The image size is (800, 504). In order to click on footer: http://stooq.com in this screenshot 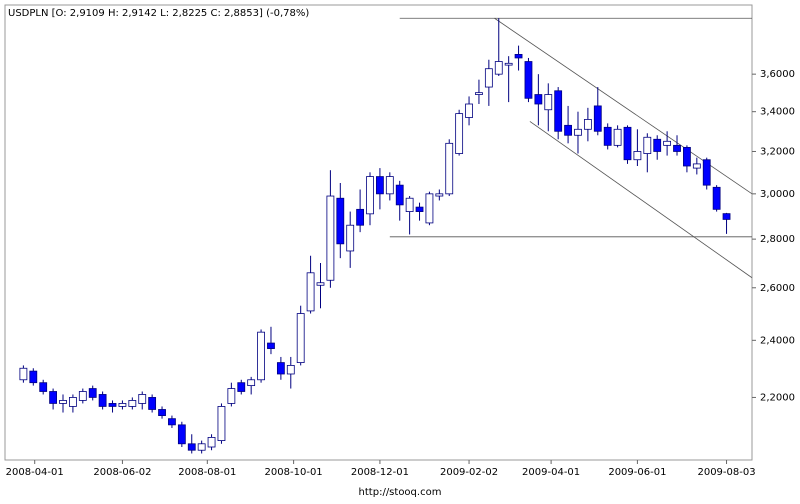, I will do `click(400, 492)`.